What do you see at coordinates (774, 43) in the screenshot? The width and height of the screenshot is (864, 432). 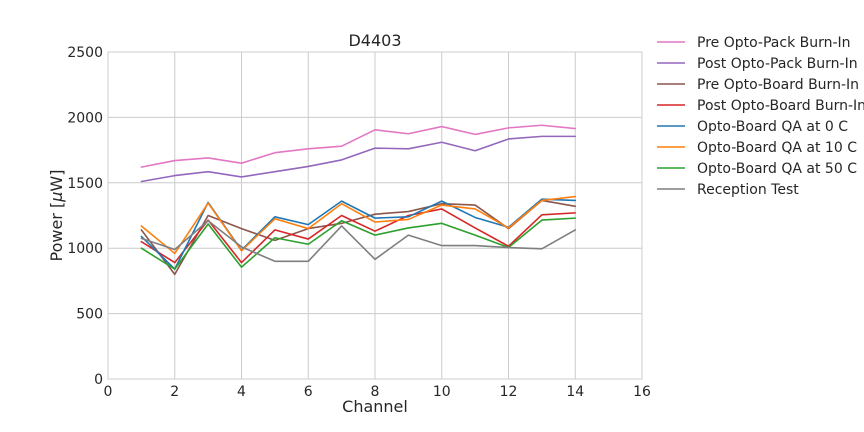 I see `legend-label: Pre Opto-Pack Burn-In` at bounding box center [774, 43].